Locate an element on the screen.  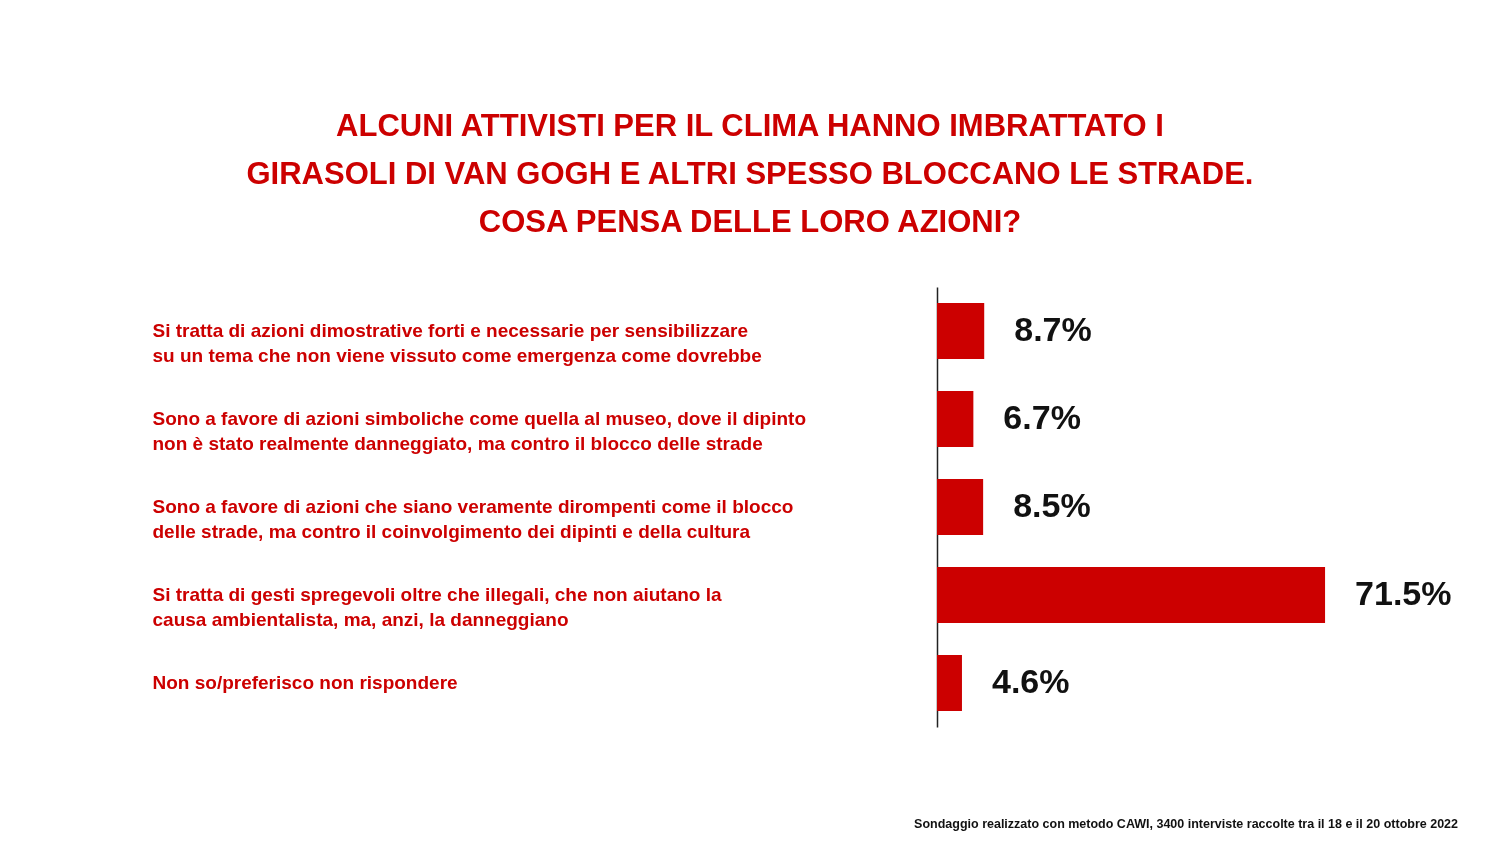
data-label: 8.7% is located at coordinates (1053, 329).